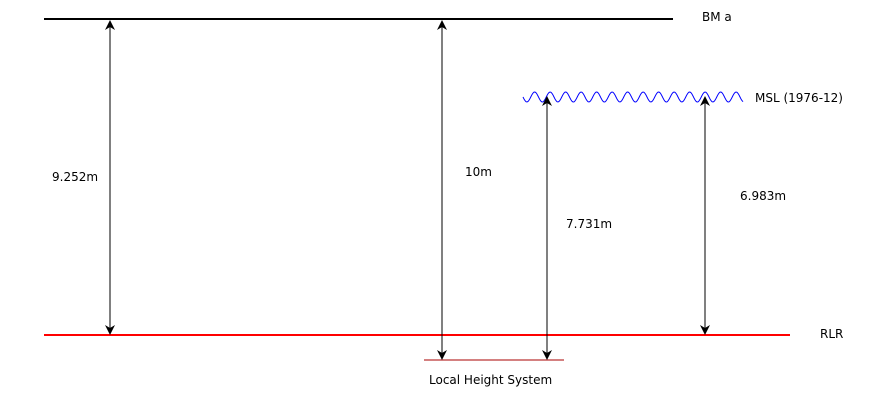 This screenshot has height=400, width=875. Describe the element at coordinates (75, 177) in the screenshot. I see `measurement-bm-to-rlr: 9.252m` at that location.